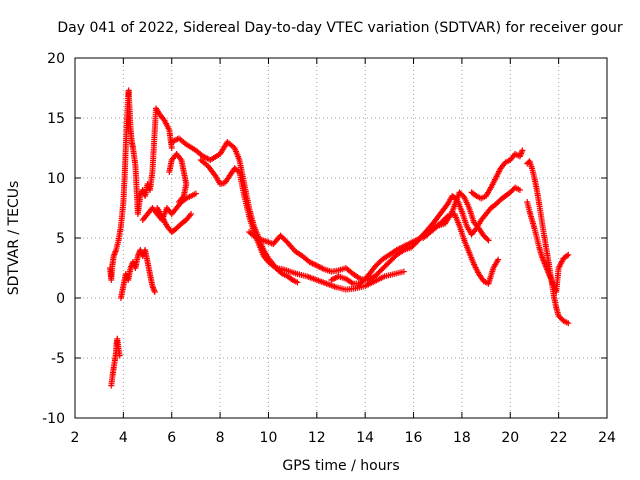 This screenshot has height=480, width=640. I want to click on x-tick-label: 18, so click(462, 438).